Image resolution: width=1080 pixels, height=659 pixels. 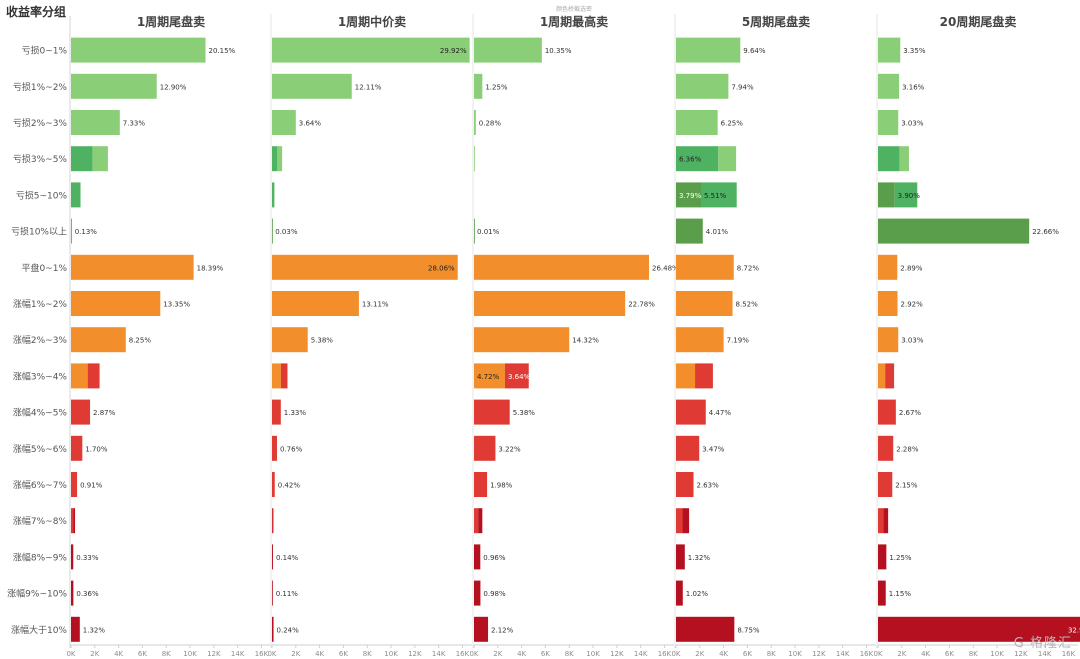 What do you see at coordinates (909, 196) in the screenshot?
I see `bar-segment-label: 3.90%` at bounding box center [909, 196].